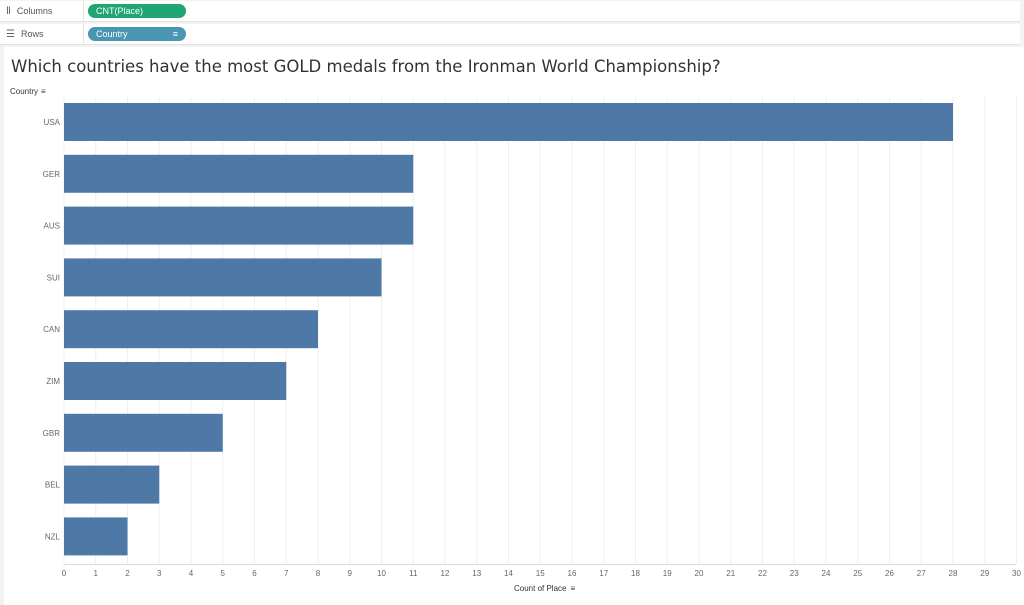 The image size is (1024, 605). Describe the element at coordinates (53, 277) in the screenshot. I see `category-label: SUI` at that location.